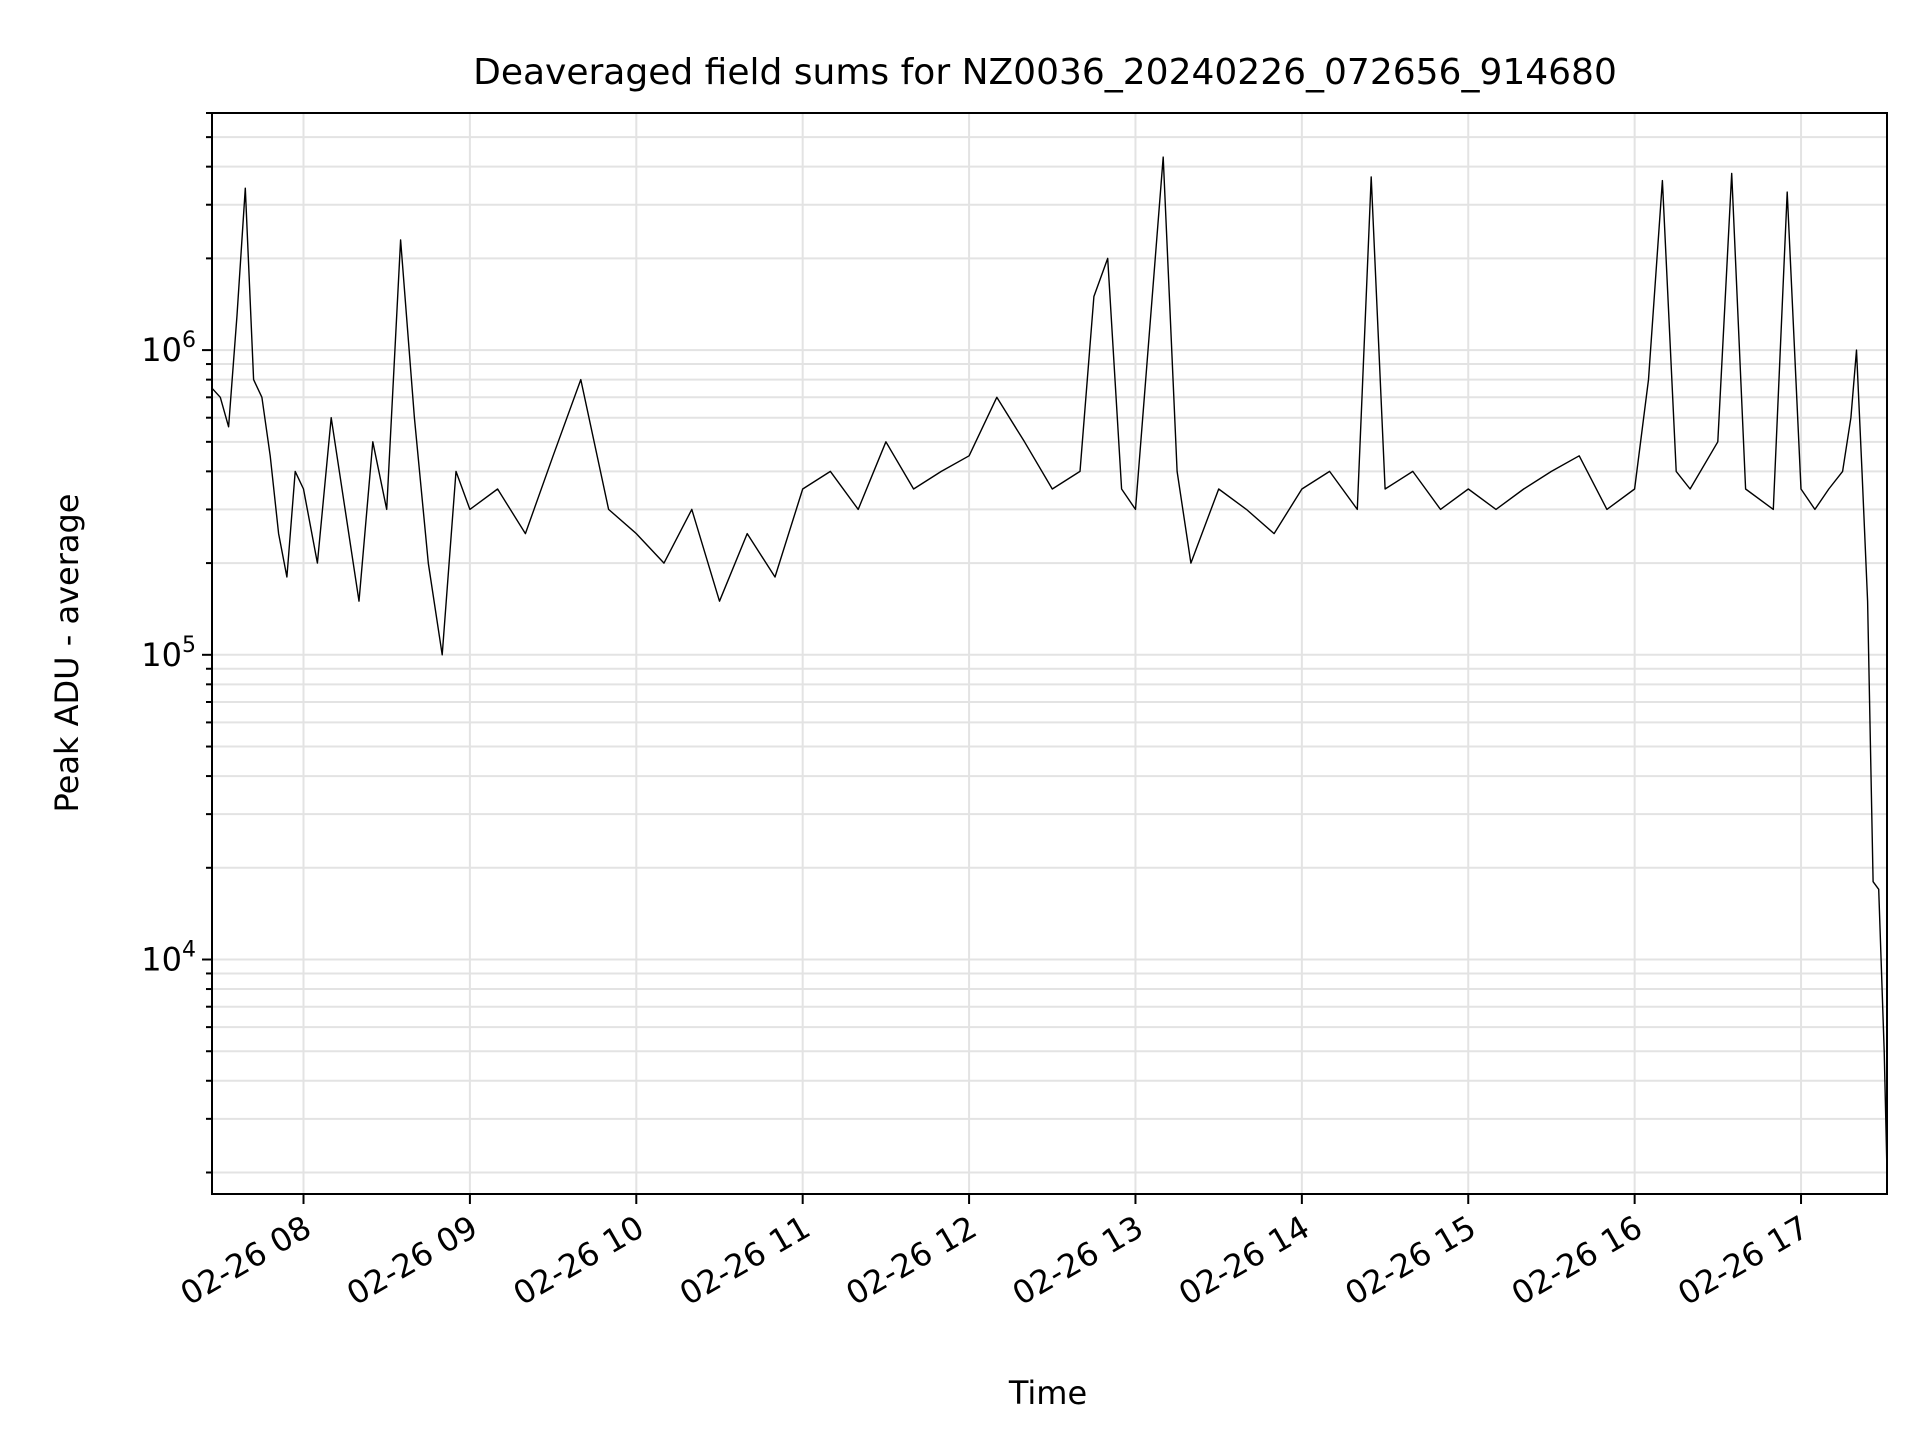  What do you see at coordinates (1411, 1260) in the screenshot?
I see `x-tick-label: 02-26 15` at bounding box center [1411, 1260].